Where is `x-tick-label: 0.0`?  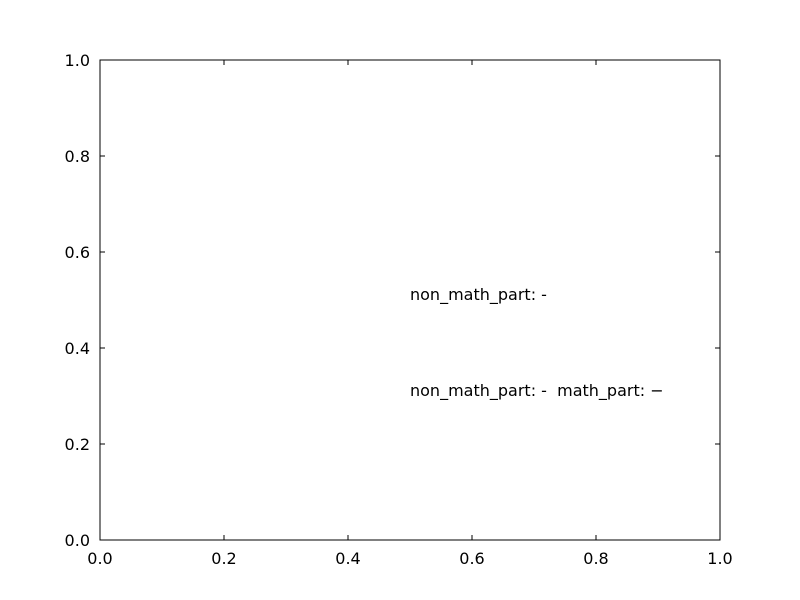
x-tick-label: 0.0 is located at coordinates (99, 558).